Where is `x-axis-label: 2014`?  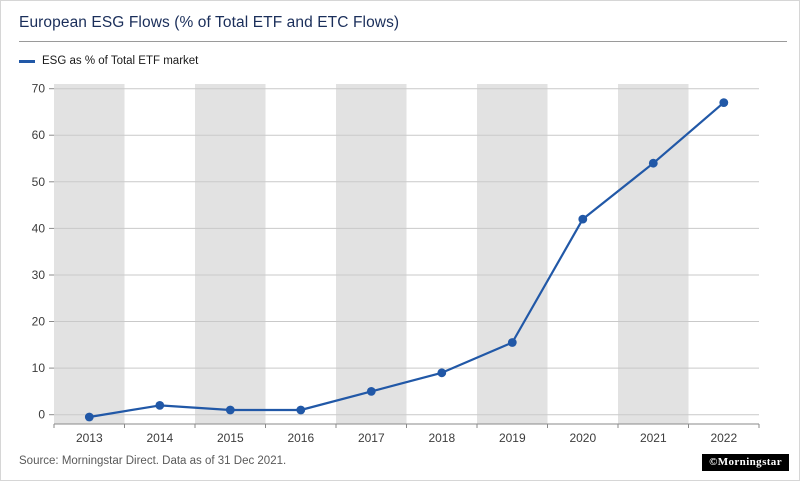
x-axis-label: 2014 is located at coordinates (159, 437).